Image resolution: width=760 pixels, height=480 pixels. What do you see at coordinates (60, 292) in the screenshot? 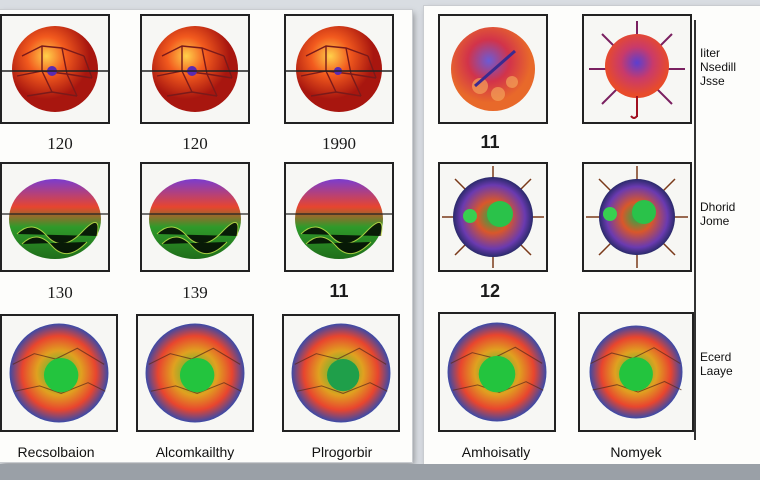
I see `tile-label-r2c1: 130` at bounding box center [60, 292].